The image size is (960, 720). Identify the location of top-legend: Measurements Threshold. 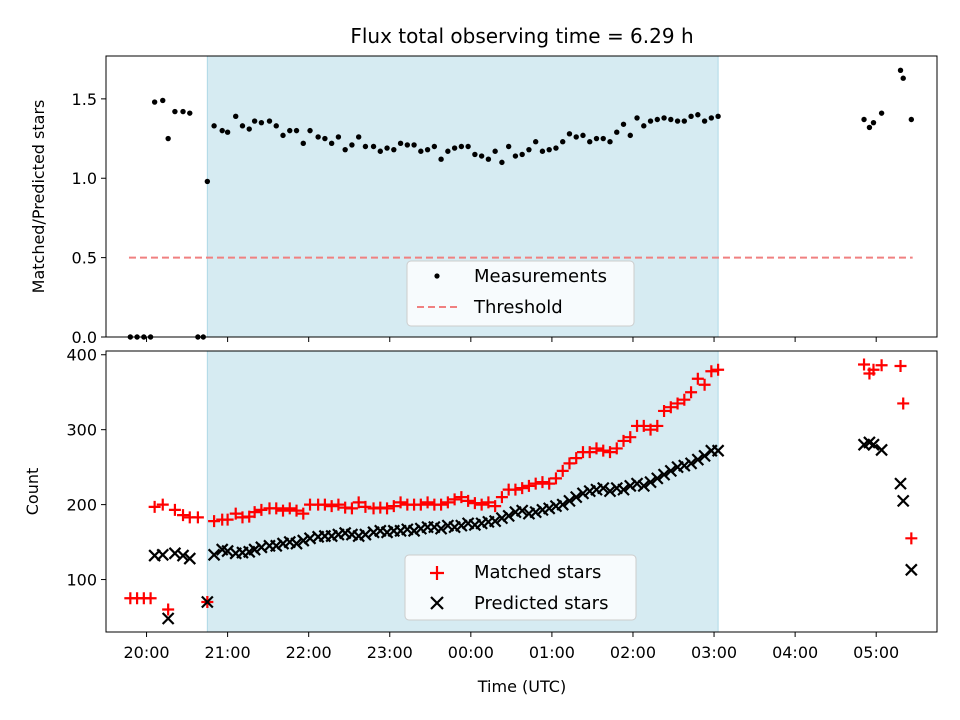
(520, 293).